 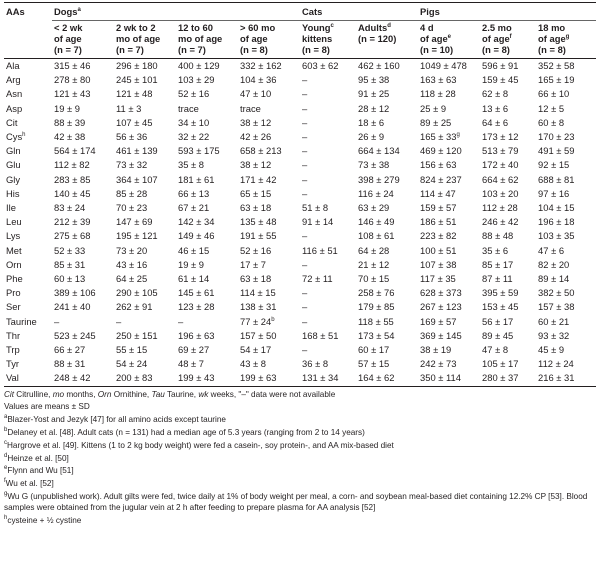 I want to click on value-cell: 116 ± 51, so click(x=328, y=251).